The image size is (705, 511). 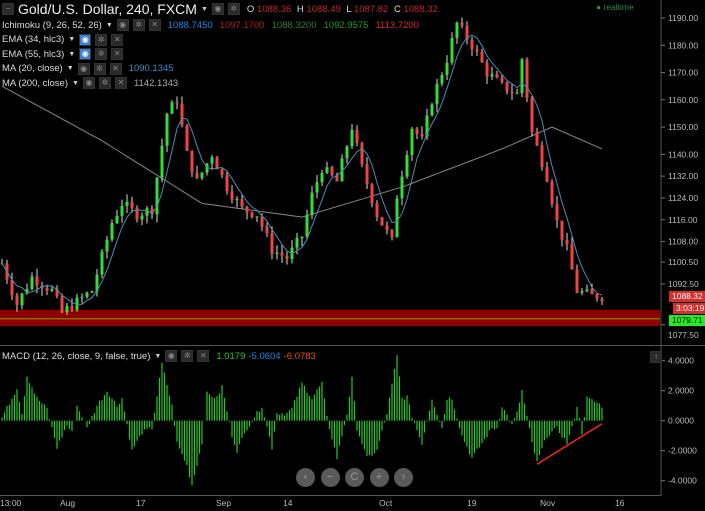 What do you see at coordinates (683, 220) in the screenshot?
I see `price-tick-label: 1116.00` at bounding box center [683, 220].